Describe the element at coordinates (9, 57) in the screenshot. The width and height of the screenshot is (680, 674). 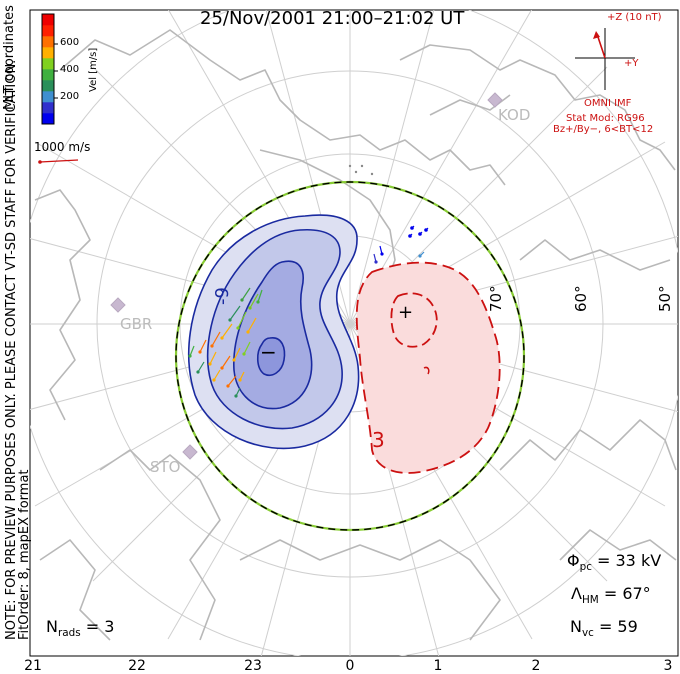
I see `coordinate-label: MLT coordinates` at that location.